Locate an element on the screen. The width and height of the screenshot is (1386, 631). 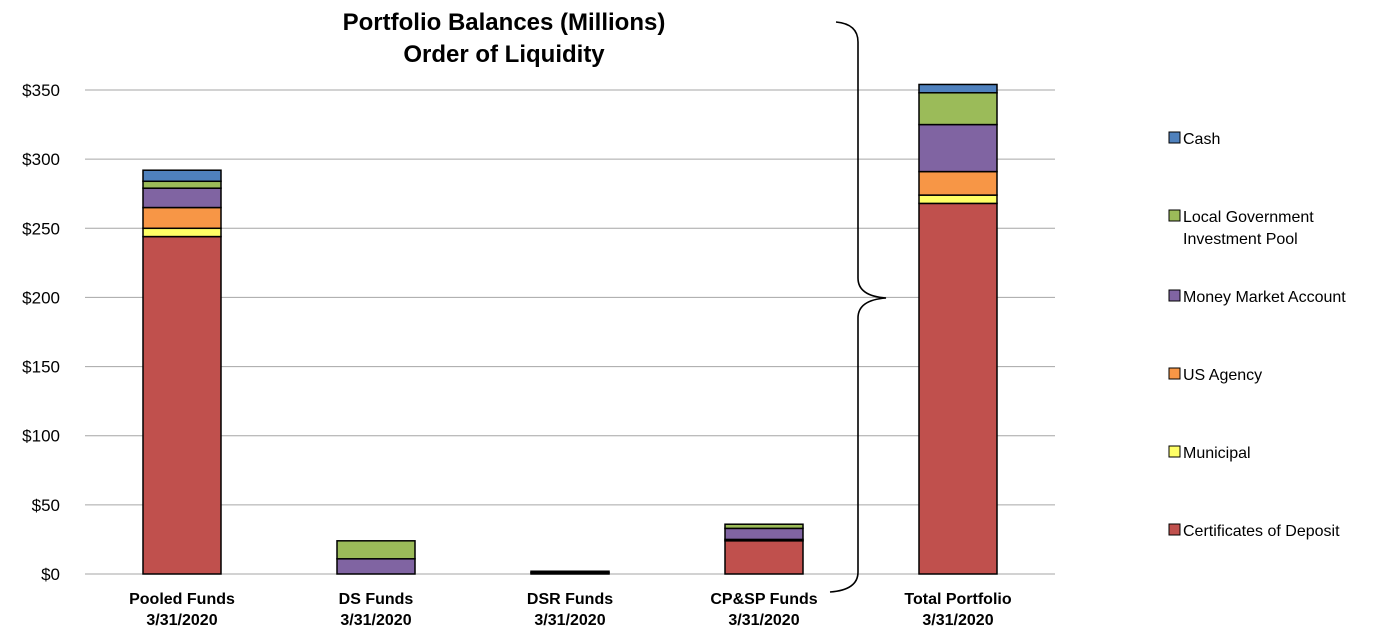
legend-item: Money Market Account is located at coordinates (1257, 297).